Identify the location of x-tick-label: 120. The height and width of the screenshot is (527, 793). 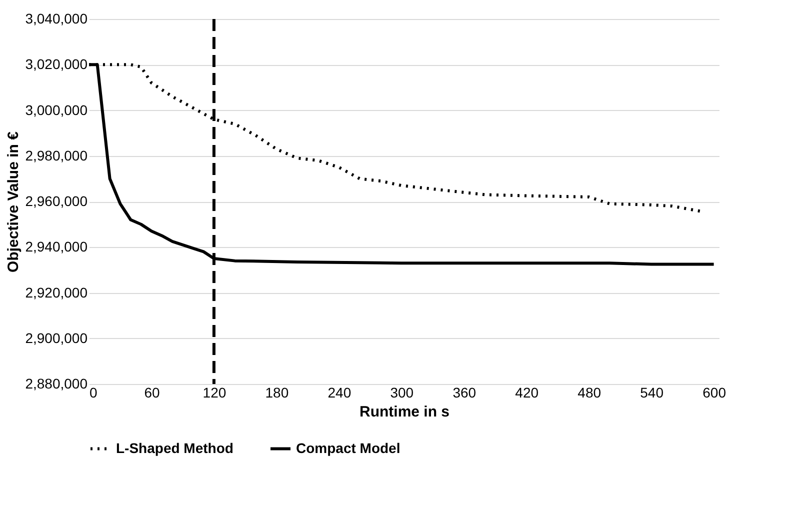
(214, 392).